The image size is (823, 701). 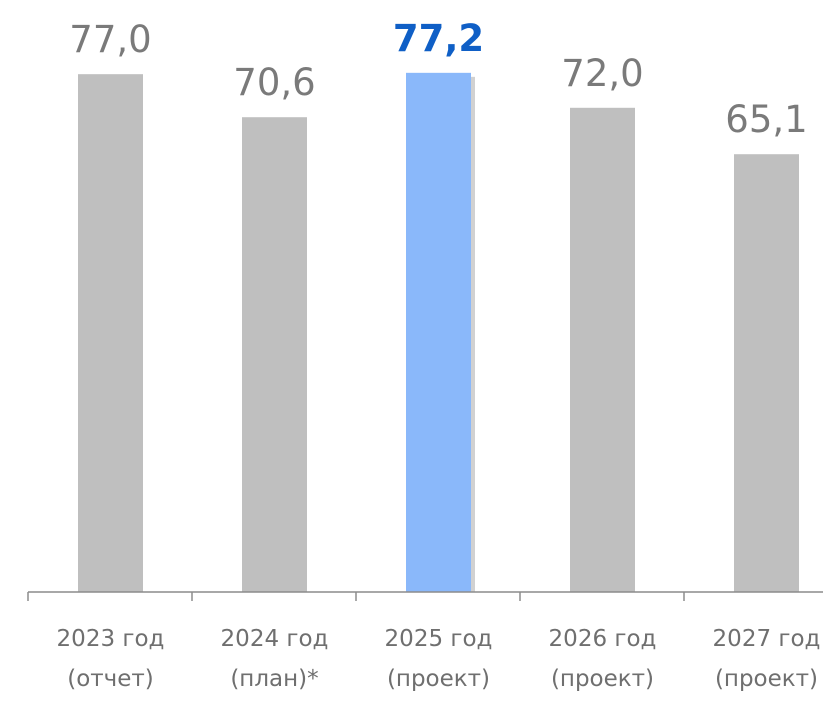 I want to click on category-label-3-line-0: 2026 год, so click(x=603, y=639).